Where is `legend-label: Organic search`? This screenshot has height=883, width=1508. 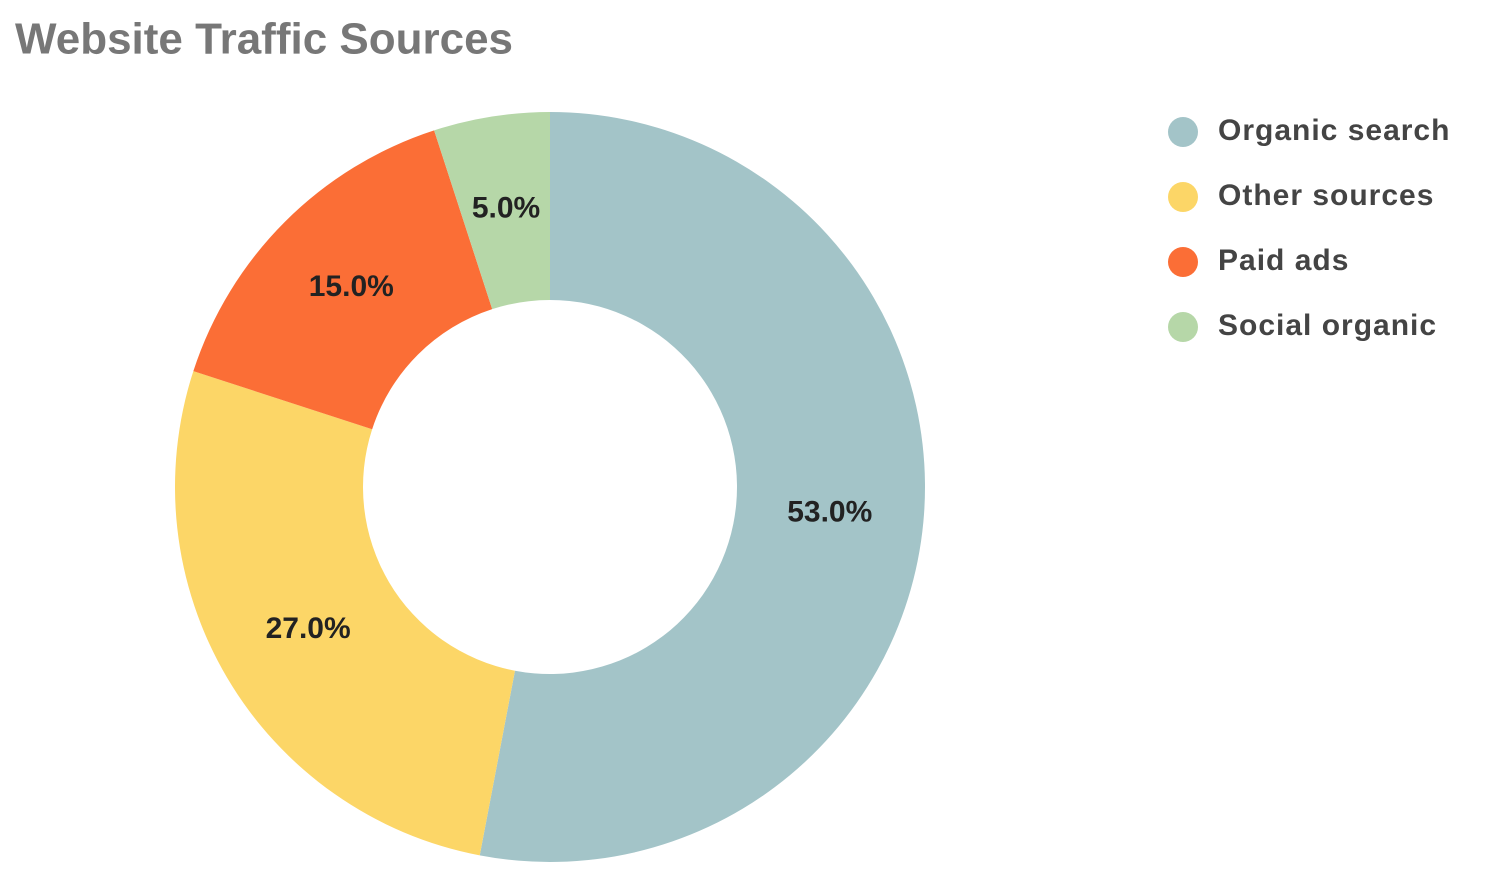 legend-label: Organic search is located at coordinates (1334, 130).